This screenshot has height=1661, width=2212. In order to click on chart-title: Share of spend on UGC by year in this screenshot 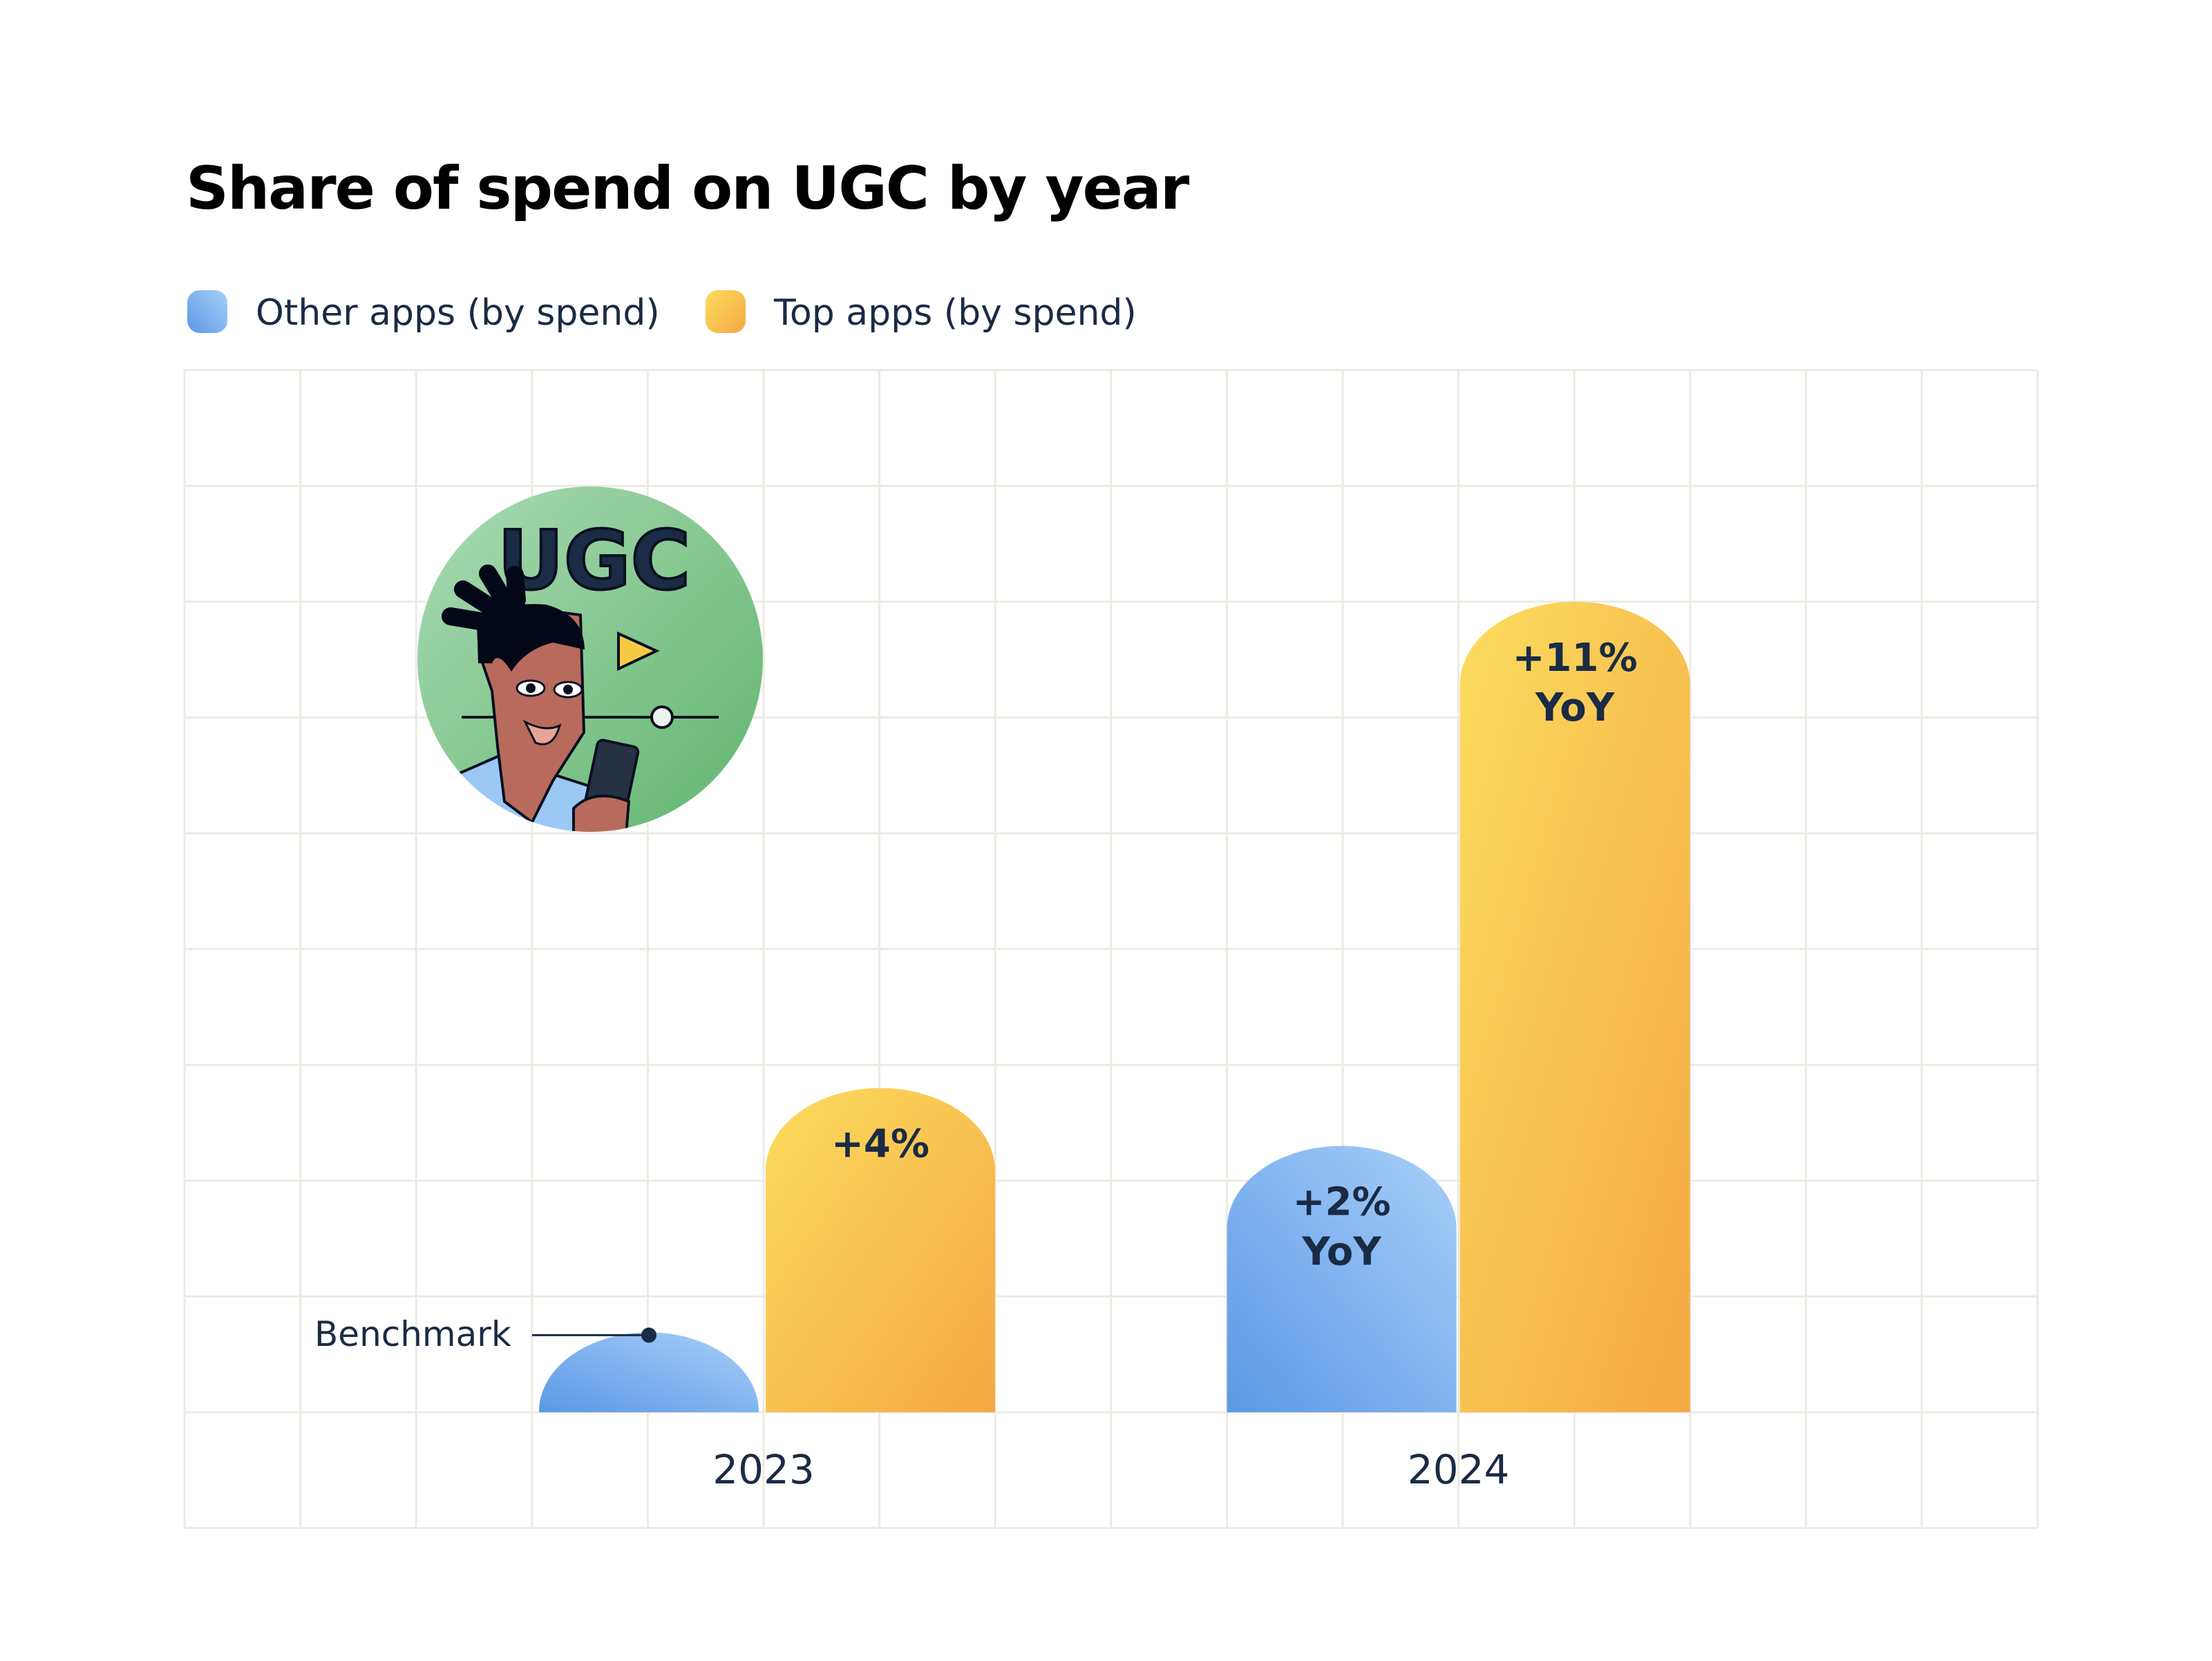, I will do `click(688, 189)`.